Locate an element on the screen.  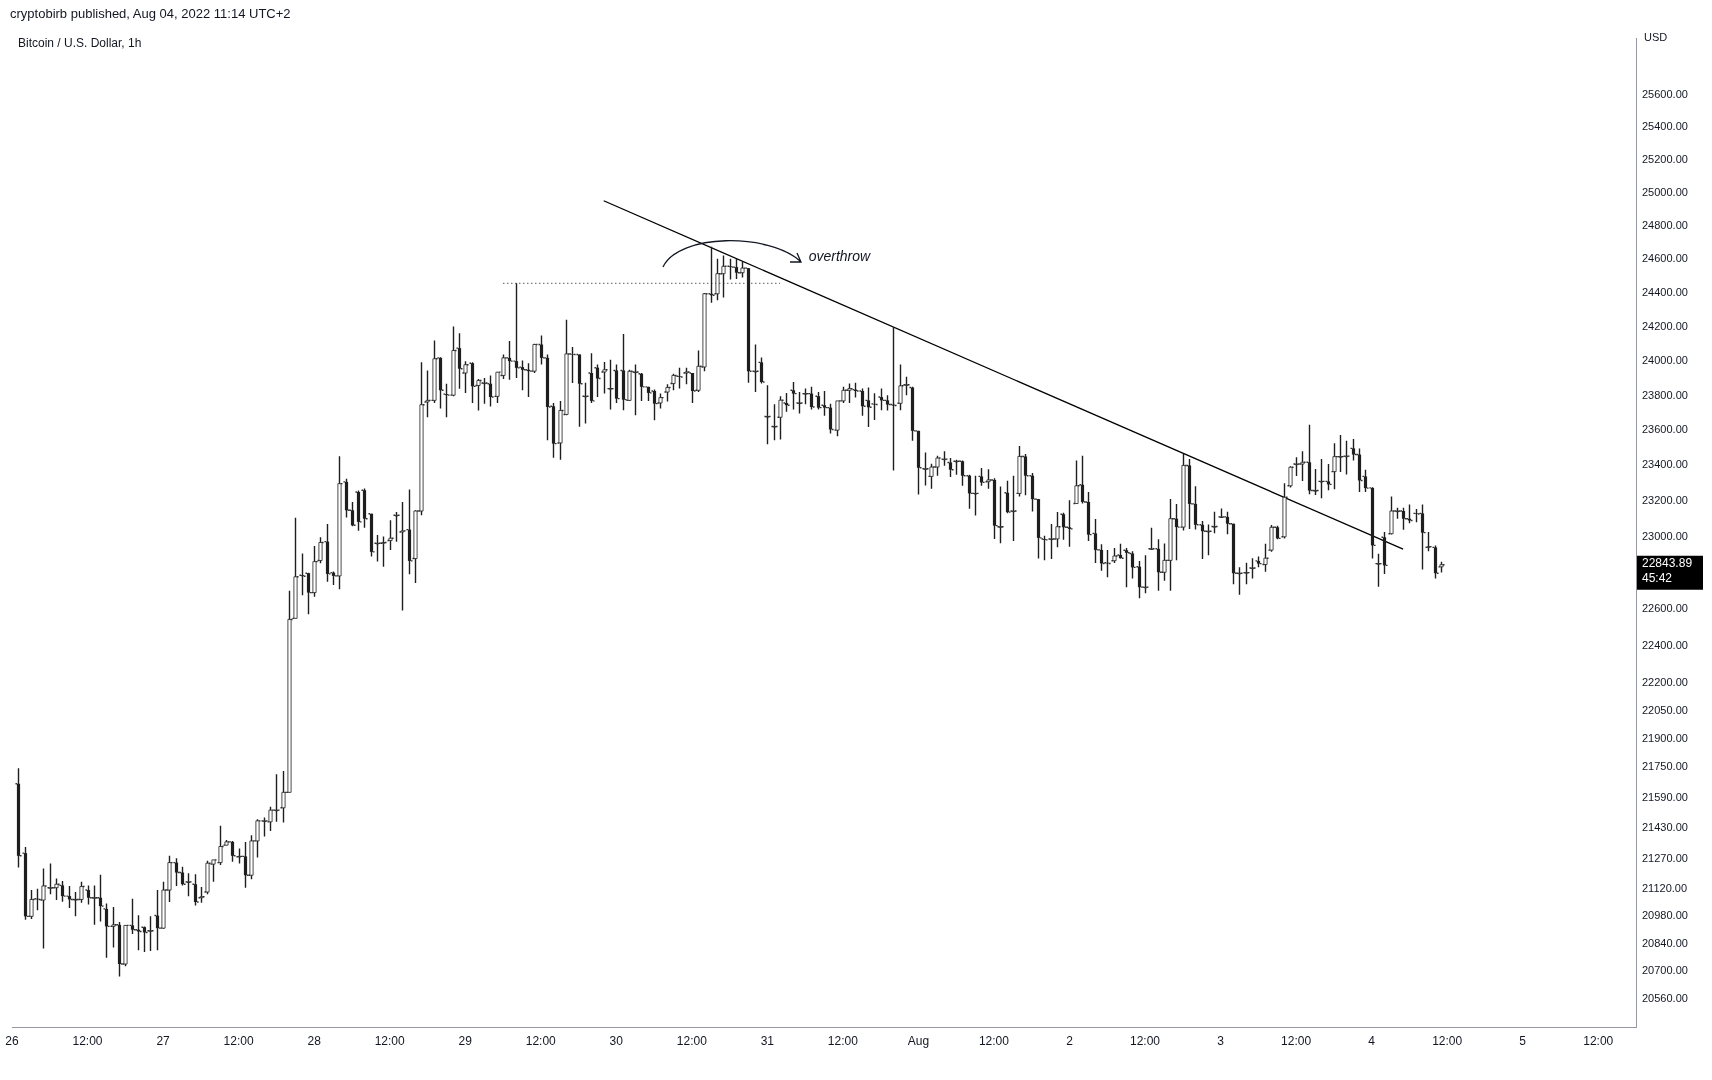
y-tick-label: 23400.00 is located at coordinates (1665, 464).